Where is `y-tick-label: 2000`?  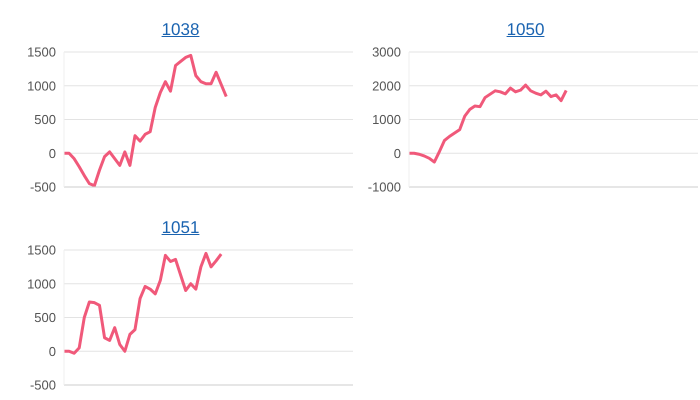 y-tick-label: 2000 is located at coordinates (386, 86).